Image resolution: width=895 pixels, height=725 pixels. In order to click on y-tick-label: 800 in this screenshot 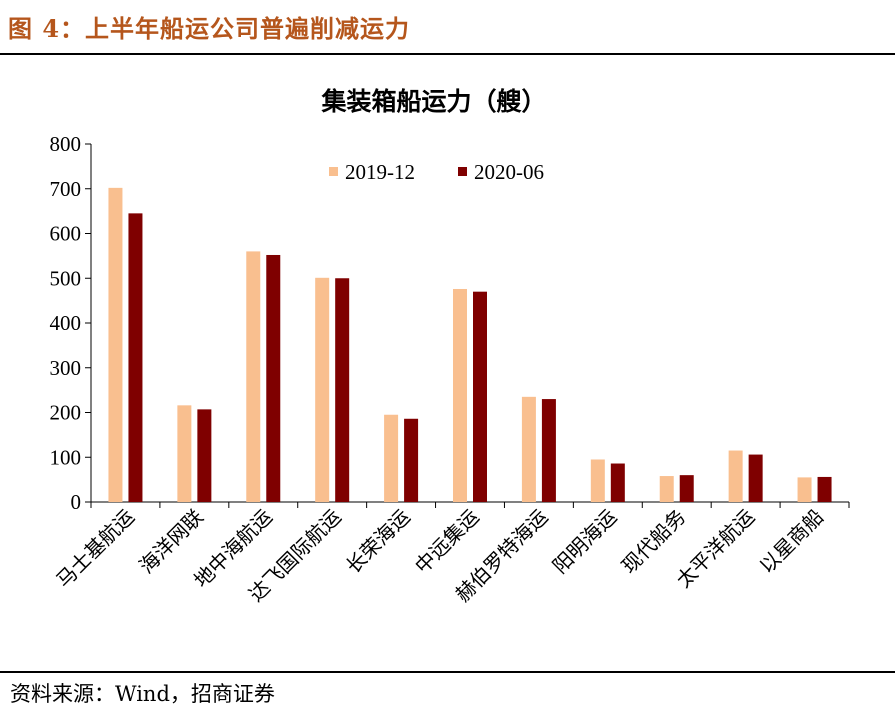, I will do `click(66, 144)`.